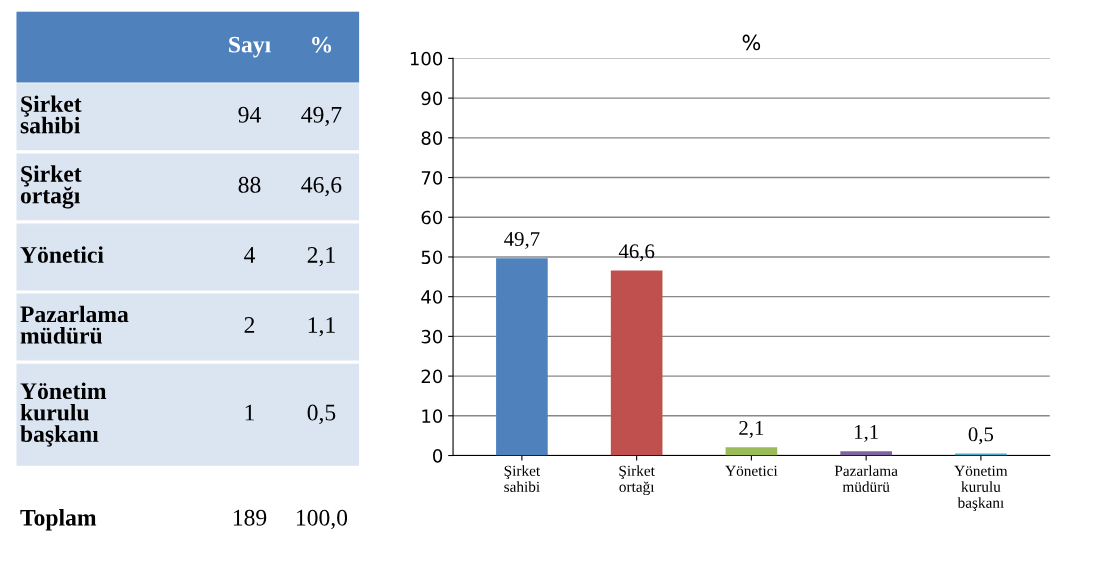  What do you see at coordinates (321, 257) in the screenshot?
I see `text: 2,1` at bounding box center [321, 257].